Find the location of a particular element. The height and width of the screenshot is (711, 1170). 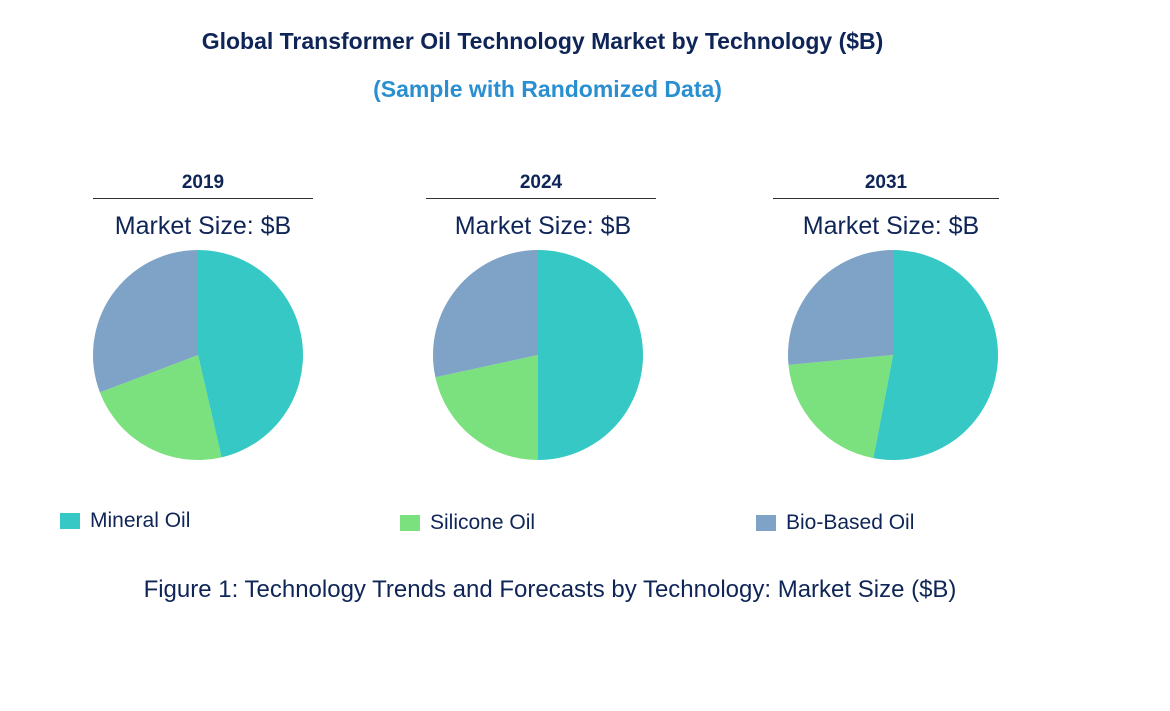

legend-bio-based-oil: Bio-Based Oil is located at coordinates (835, 523).